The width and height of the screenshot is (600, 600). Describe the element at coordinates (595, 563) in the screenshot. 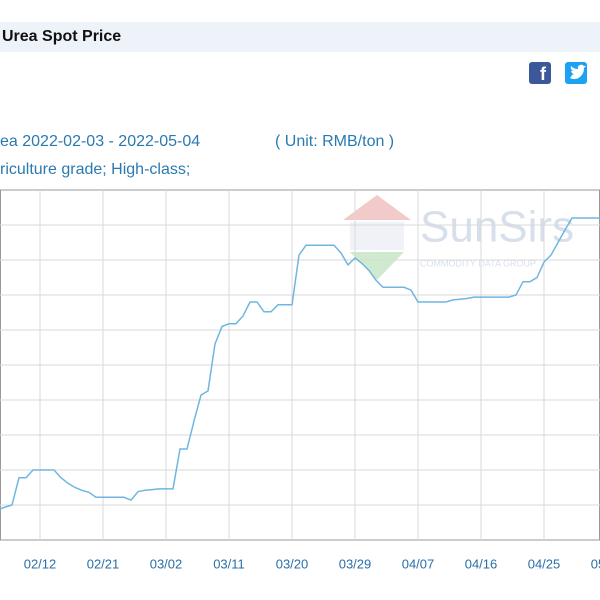

I see `x-tick-label: 05/04` at that location.